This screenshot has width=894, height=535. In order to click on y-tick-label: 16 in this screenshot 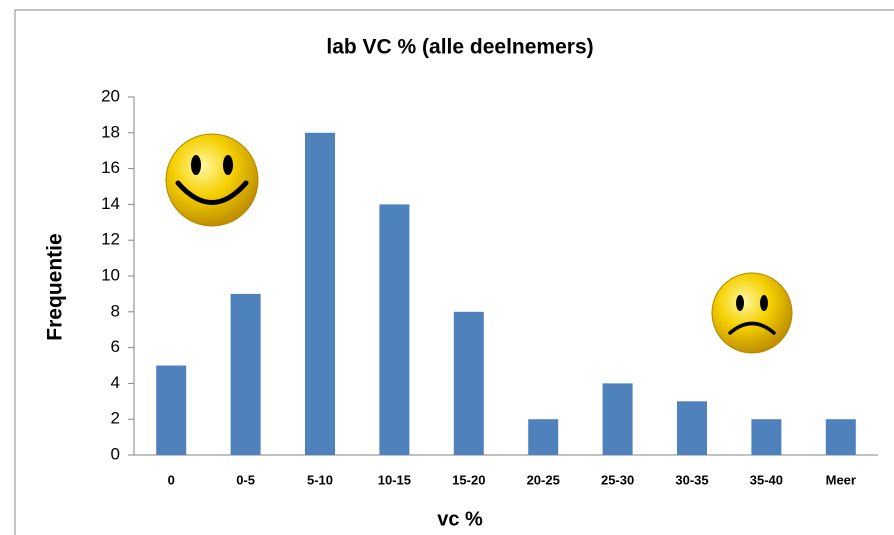, I will do `click(110, 167)`.